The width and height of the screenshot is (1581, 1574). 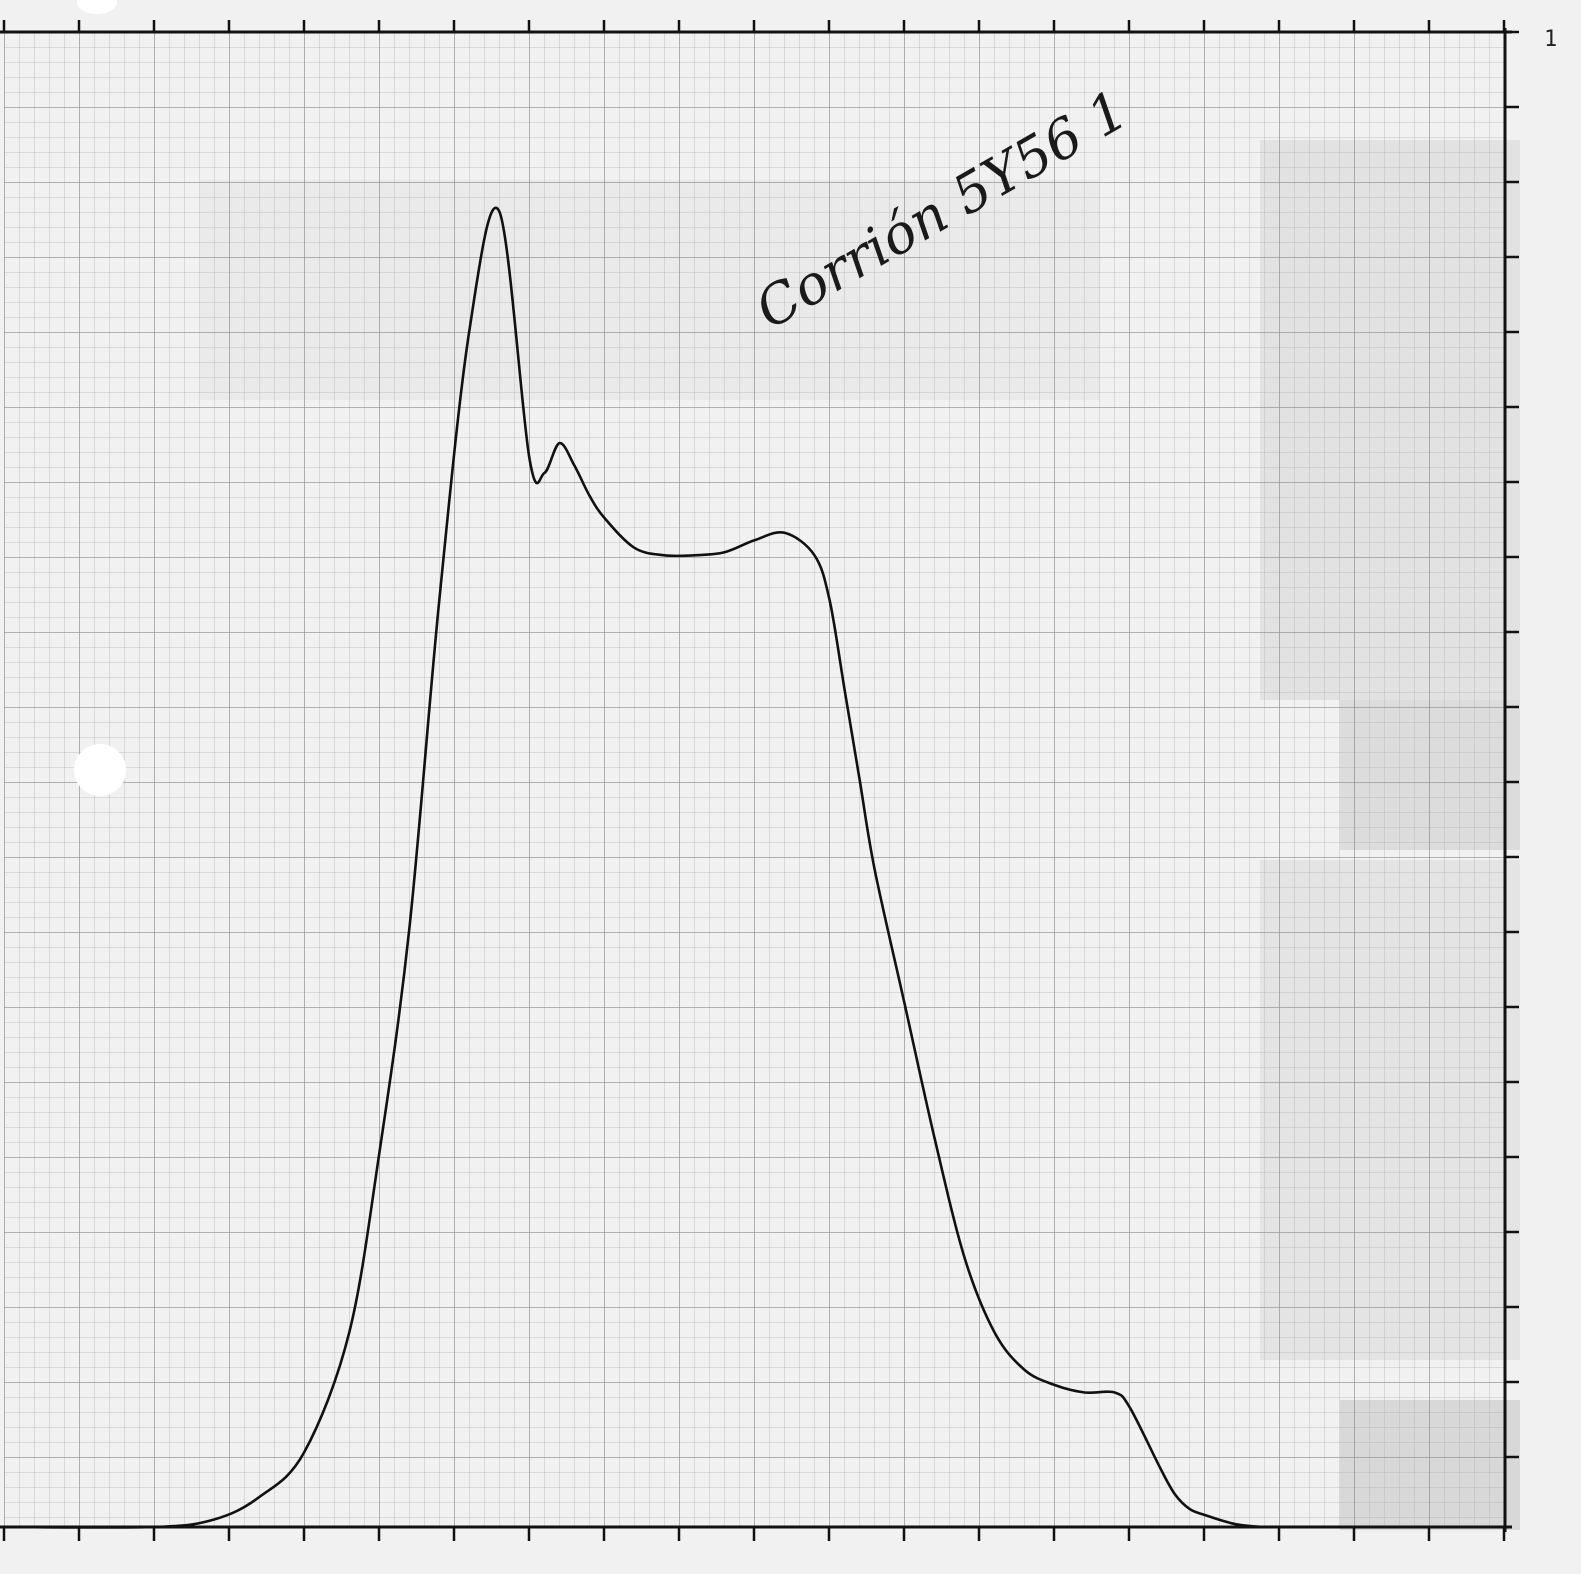 What do you see at coordinates (97, 7) in the screenshot?
I see `top-notch` at bounding box center [97, 7].